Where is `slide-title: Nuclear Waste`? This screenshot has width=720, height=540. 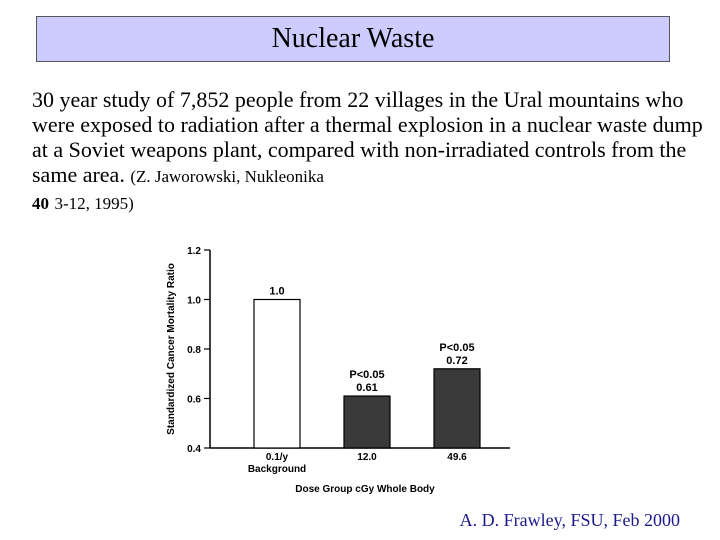
slide-title: Nuclear Waste is located at coordinates (353, 38).